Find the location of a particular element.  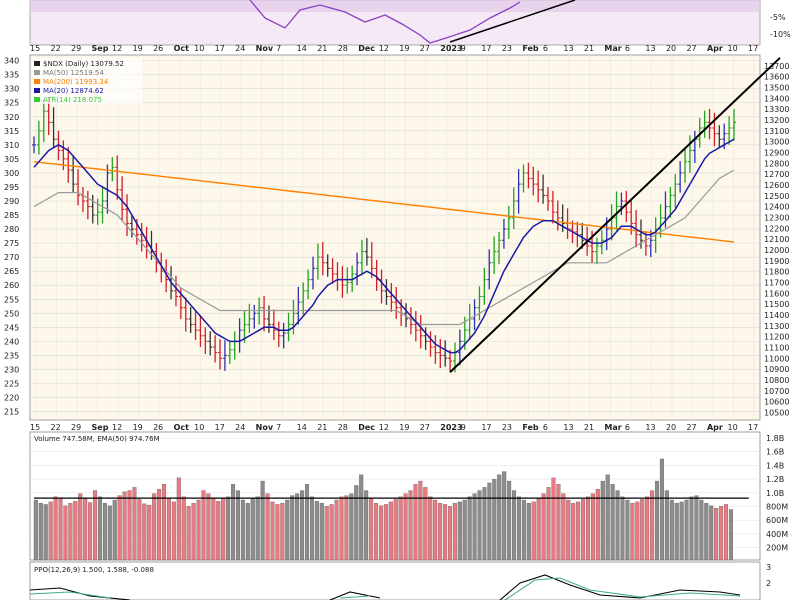

price-top-x-tick-label: 27 is located at coordinates (425, 48).